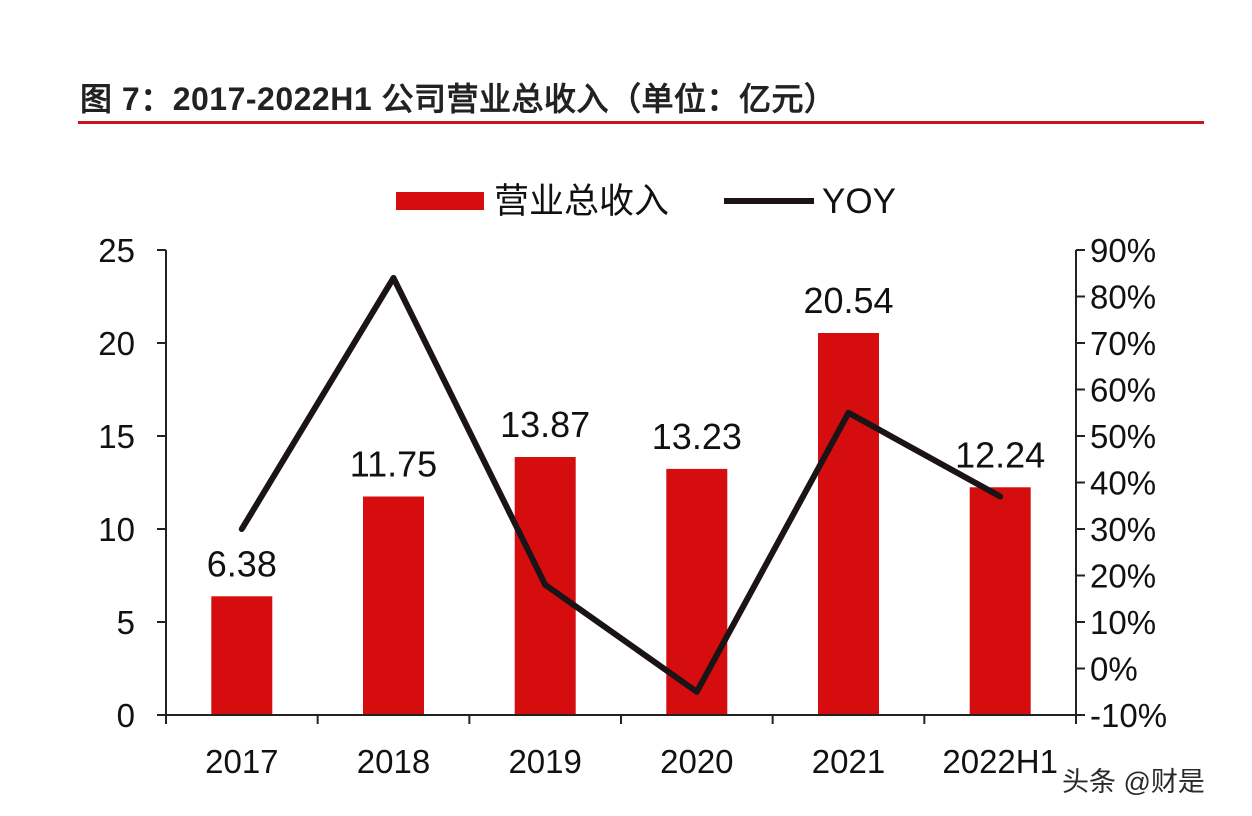  Describe the element at coordinates (697, 436) in the screenshot. I see `bar-value-label: 13.23` at that location.